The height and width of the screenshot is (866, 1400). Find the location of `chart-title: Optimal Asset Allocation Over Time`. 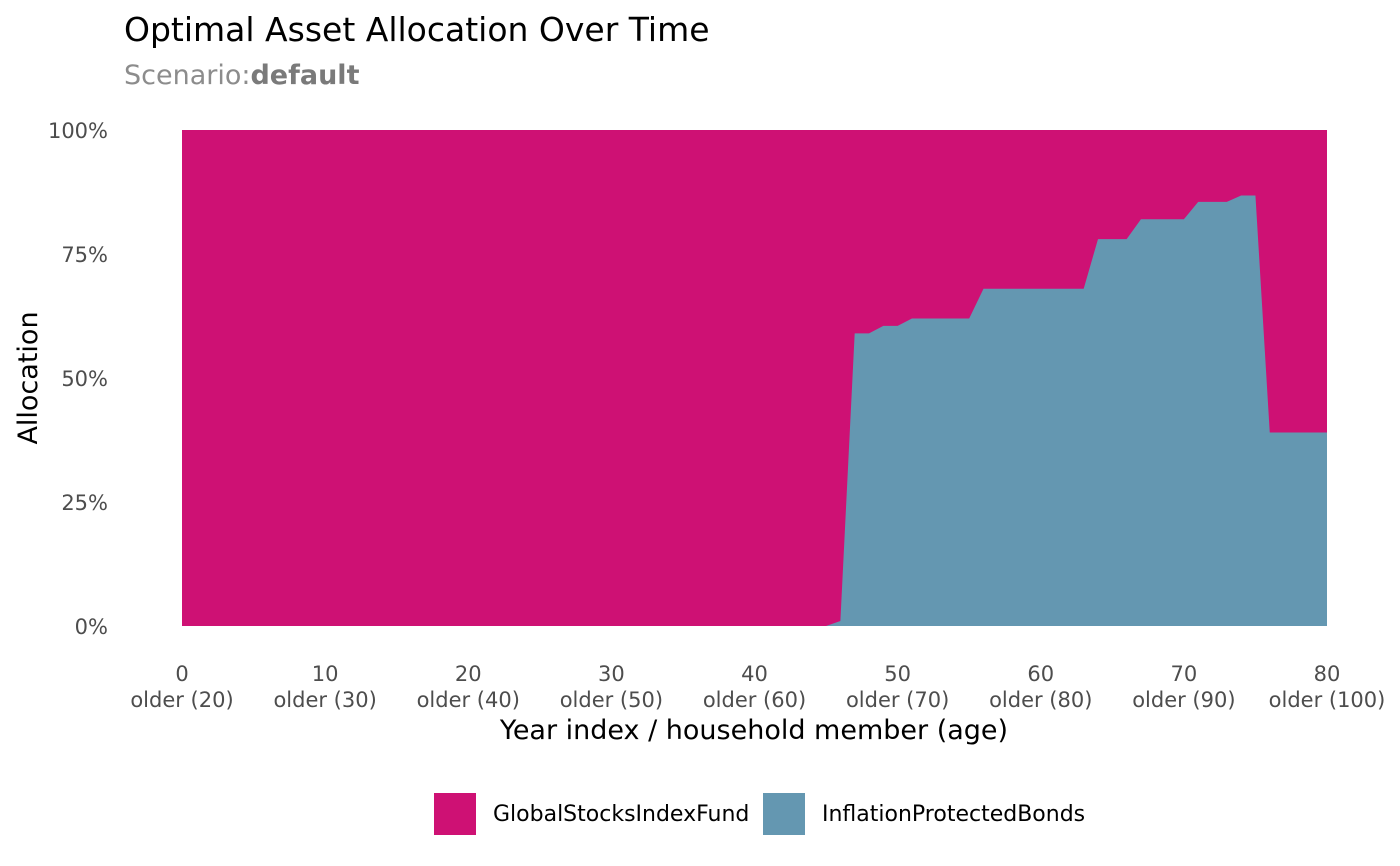

chart-title: Optimal Asset Allocation Over Time is located at coordinates (417, 29).